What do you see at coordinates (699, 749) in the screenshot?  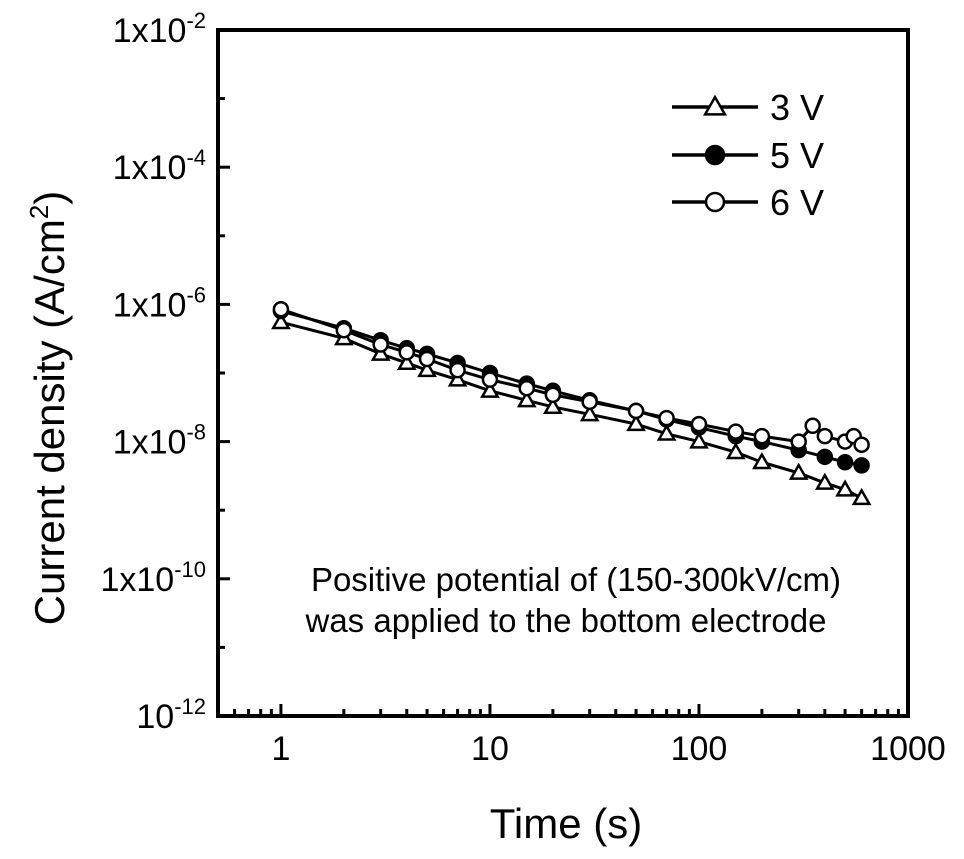 I see `x-tick-label: 100` at bounding box center [699, 749].